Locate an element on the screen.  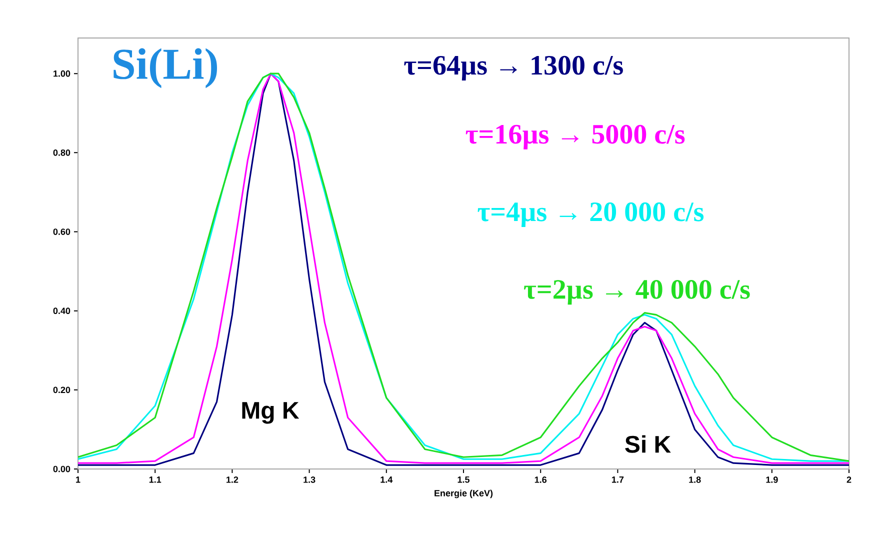
x-tick-label: 1.4 is located at coordinates (386, 479).